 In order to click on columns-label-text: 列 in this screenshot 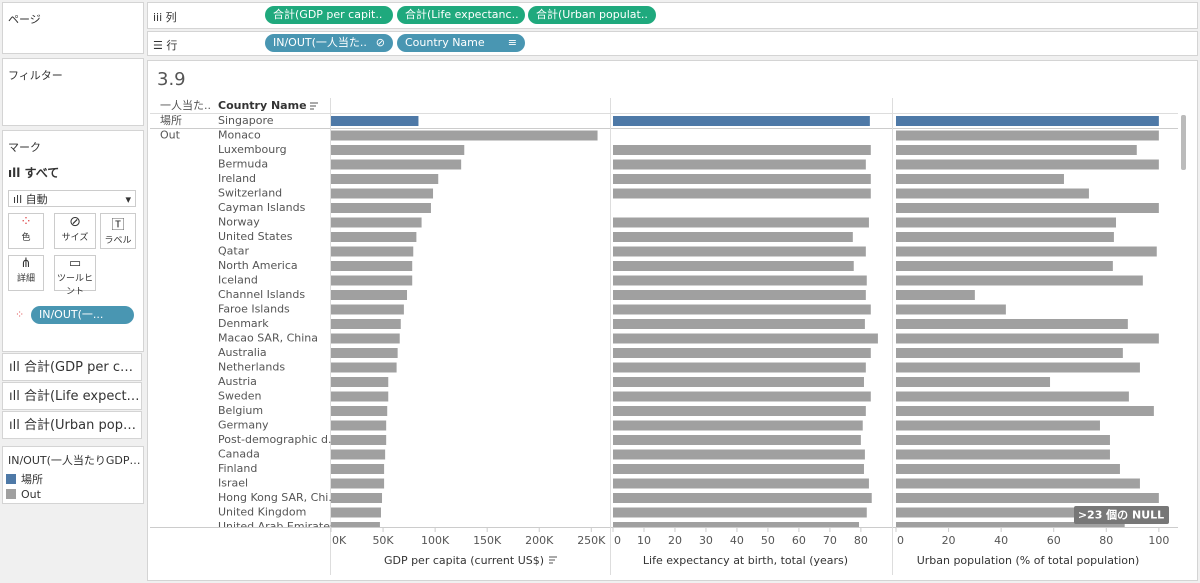, I will do `click(171, 17)`.